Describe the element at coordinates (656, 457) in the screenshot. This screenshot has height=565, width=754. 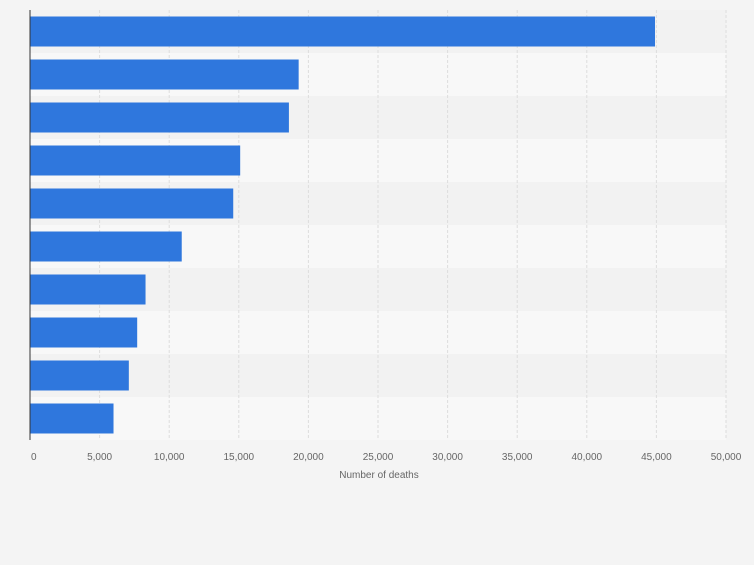
I see `x-tick-label: 45,000` at that location.